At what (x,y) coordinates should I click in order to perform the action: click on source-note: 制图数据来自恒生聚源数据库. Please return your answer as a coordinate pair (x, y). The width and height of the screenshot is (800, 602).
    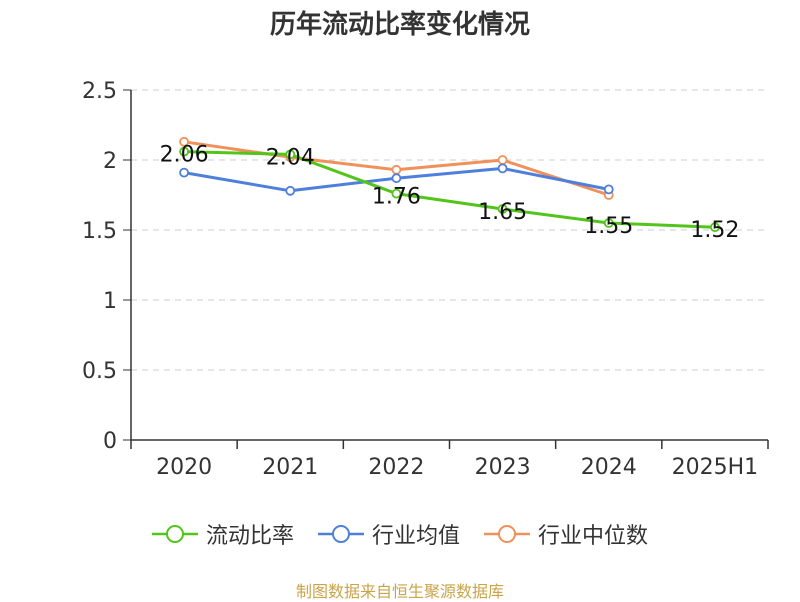
    Looking at the image, I should click on (399, 591).